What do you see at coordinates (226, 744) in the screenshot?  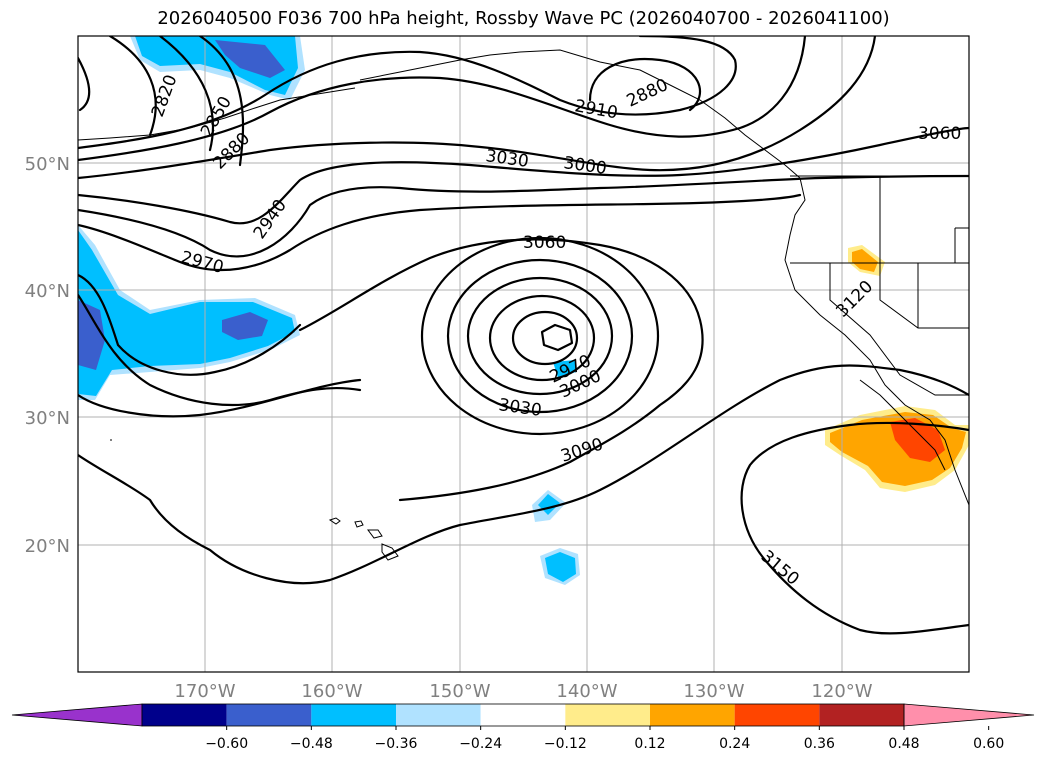 I see `colorbar-tick-label: −0.60` at bounding box center [226, 744].